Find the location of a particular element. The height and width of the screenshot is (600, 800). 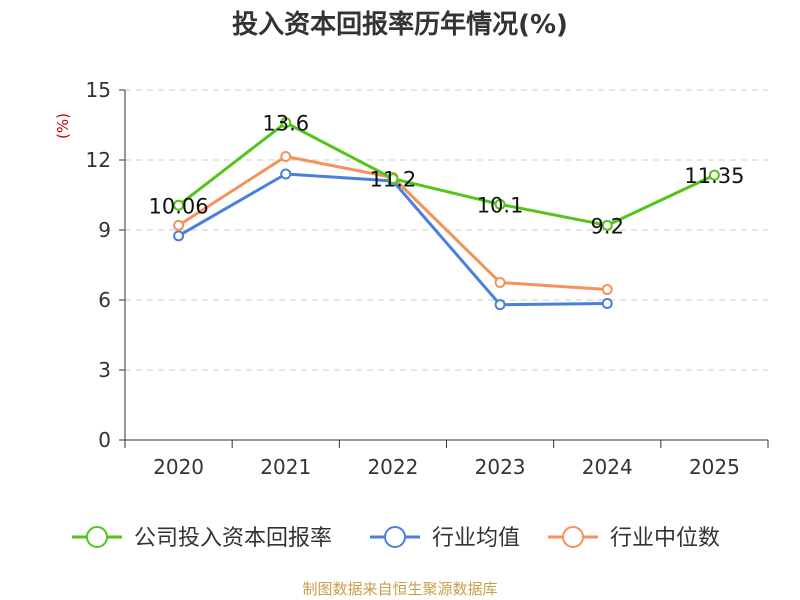

x-tick-label-2021: 2021 is located at coordinates (285, 467).